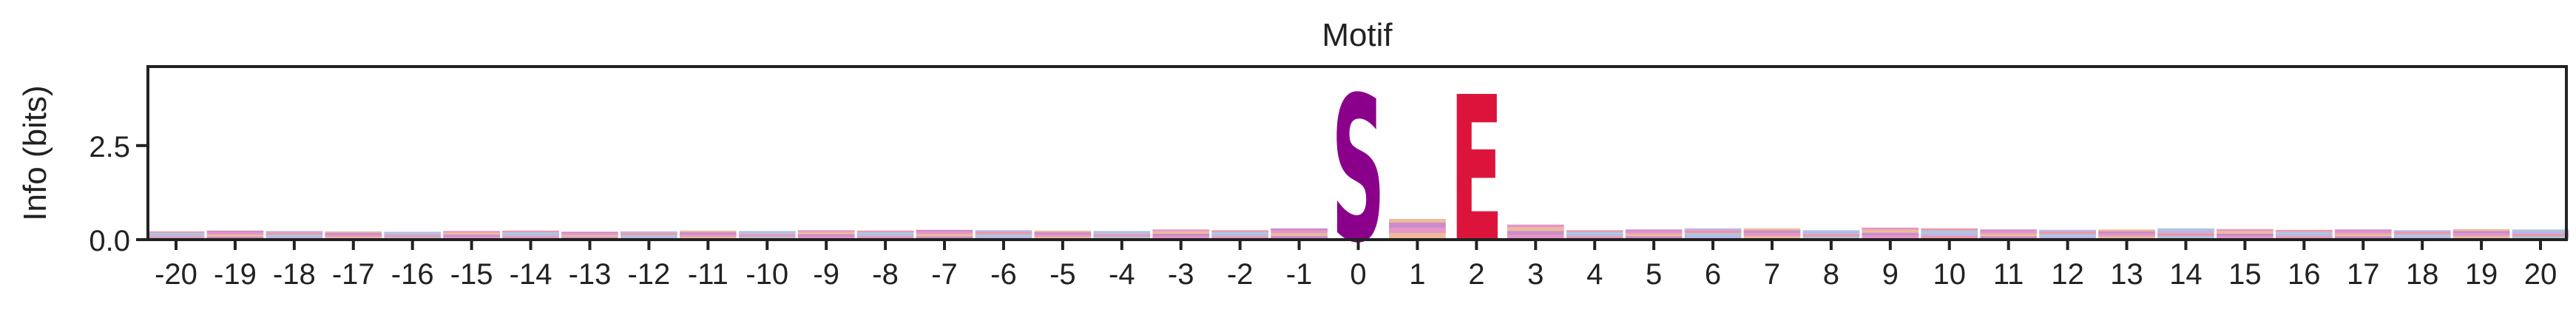 Image resolution: width=2576 pixels, height=321 pixels. What do you see at coordinates (1477, 171) in the screenshot?
I see `motif-letter-e: E` at bounding box center [1477, 171].